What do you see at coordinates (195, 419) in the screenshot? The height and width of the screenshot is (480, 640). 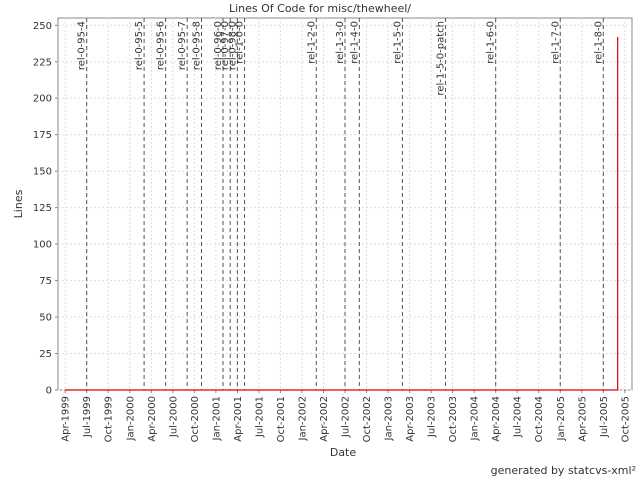 I see `x-tick-label: Oct-2000` at bounding box center [195, 419].